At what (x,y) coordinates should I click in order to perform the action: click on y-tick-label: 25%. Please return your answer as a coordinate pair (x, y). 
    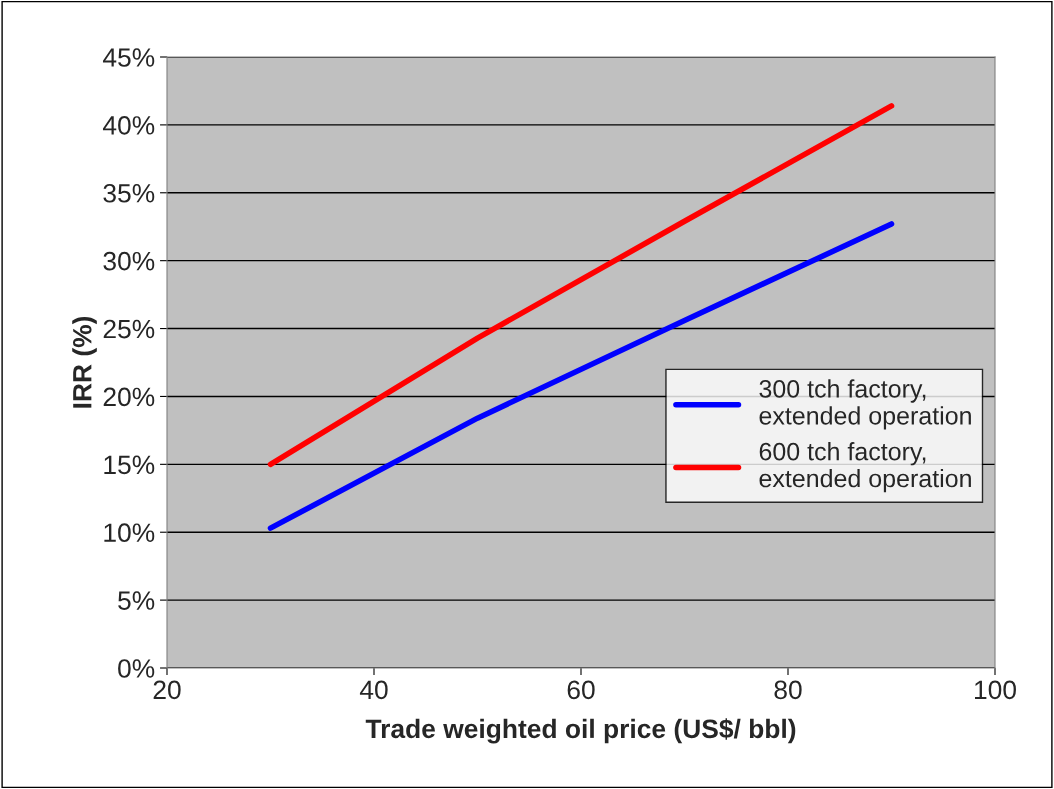
    Looking at the image, I should click on (129, 329).